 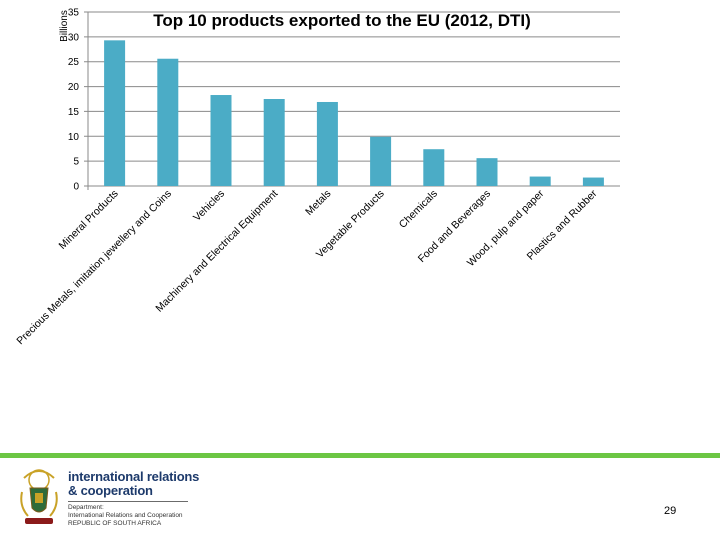 I want to click on page-number: 29, so click(x=670, y=511).